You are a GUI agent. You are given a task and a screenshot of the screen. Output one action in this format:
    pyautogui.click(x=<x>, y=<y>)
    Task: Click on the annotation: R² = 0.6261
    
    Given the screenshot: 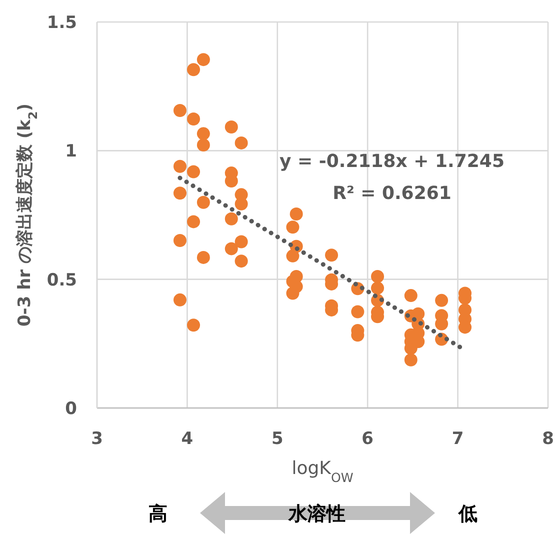 What is the action you would take?
    pyautogui.click(x=392, y=193)
    